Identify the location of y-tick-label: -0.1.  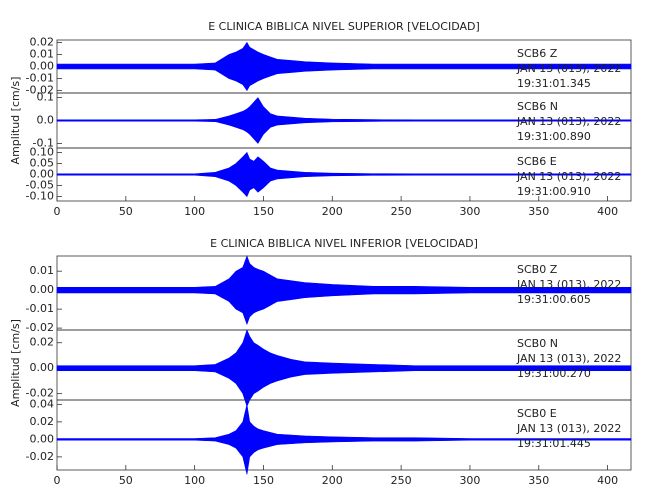
(43, 142).